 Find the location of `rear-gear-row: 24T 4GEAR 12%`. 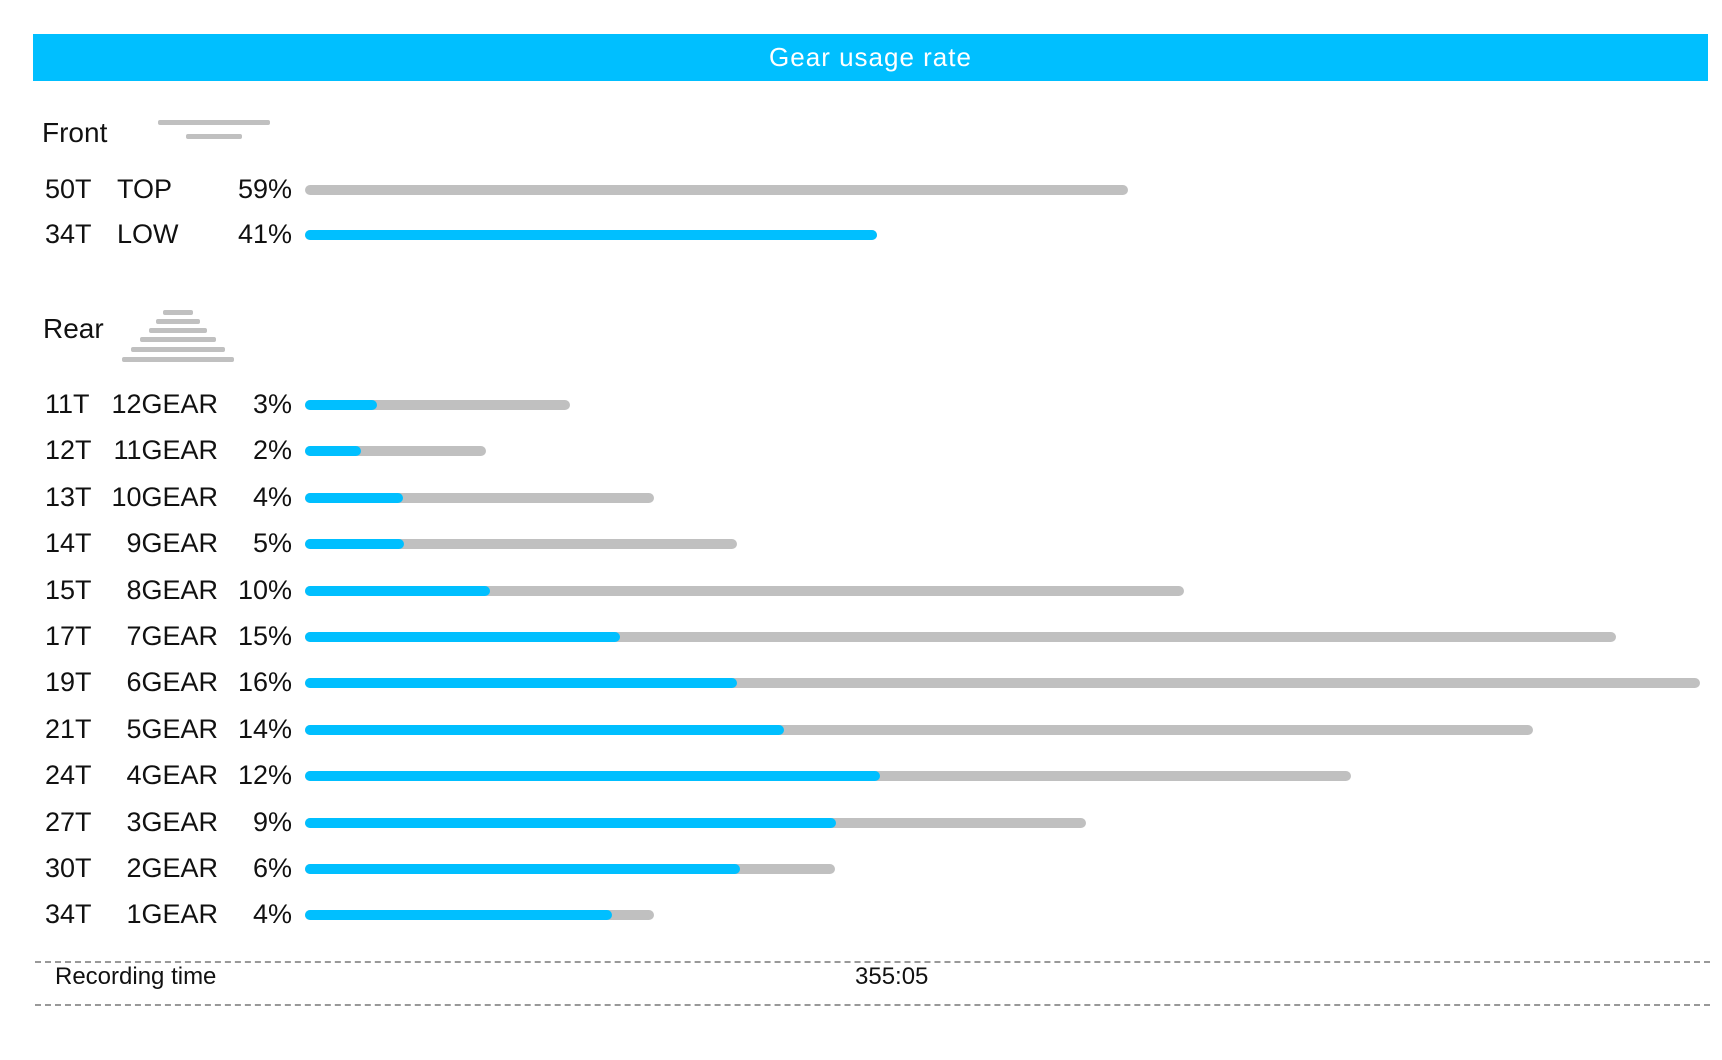

rear-gear-row: 24T 4GEAR 12% is located at coordinates (861, 775).